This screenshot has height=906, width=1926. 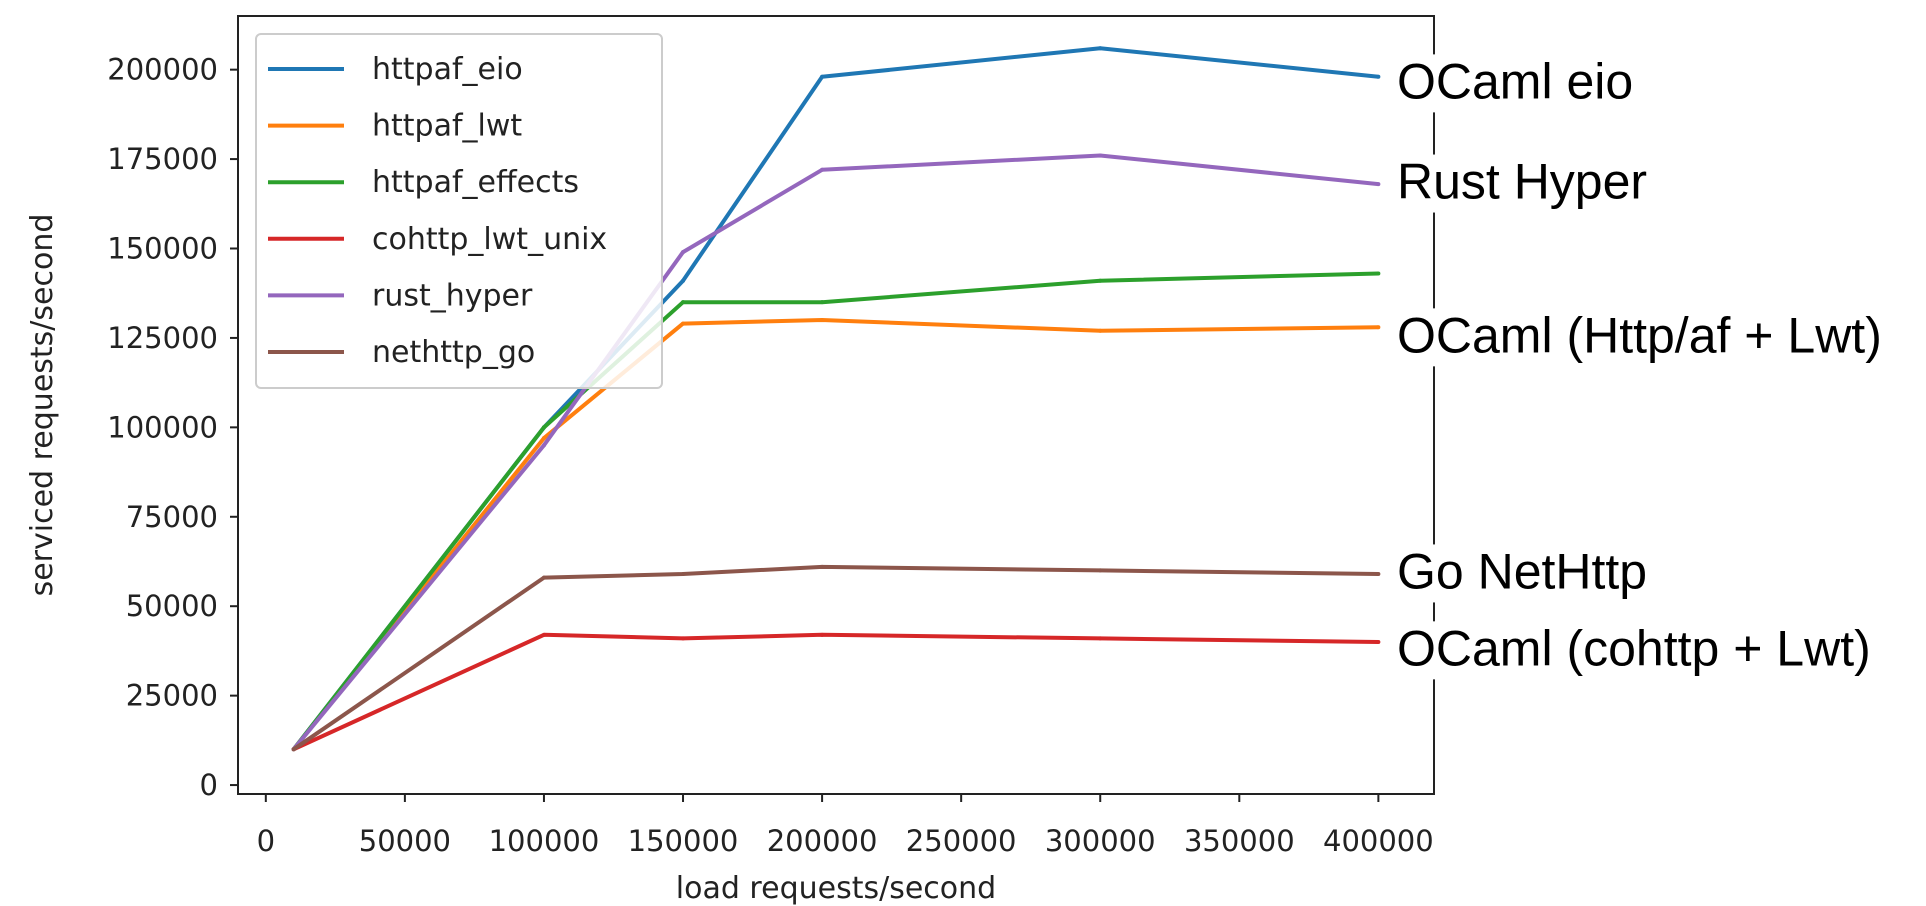 What do you see at coordinates (162, 70) in the screenshot?
I see `y-tick-label: 200000` at bounding box center [162, 70].